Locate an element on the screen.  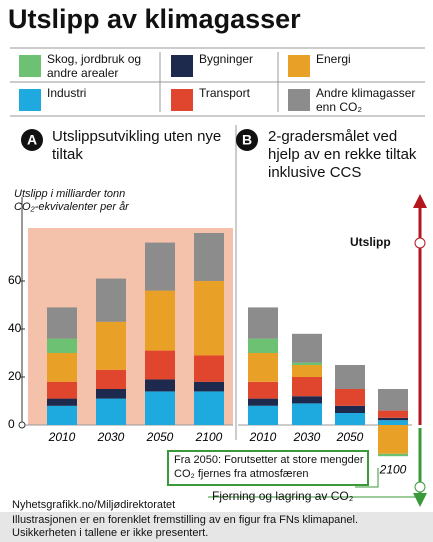
badge-label: B is located at coordinates (247, 140).